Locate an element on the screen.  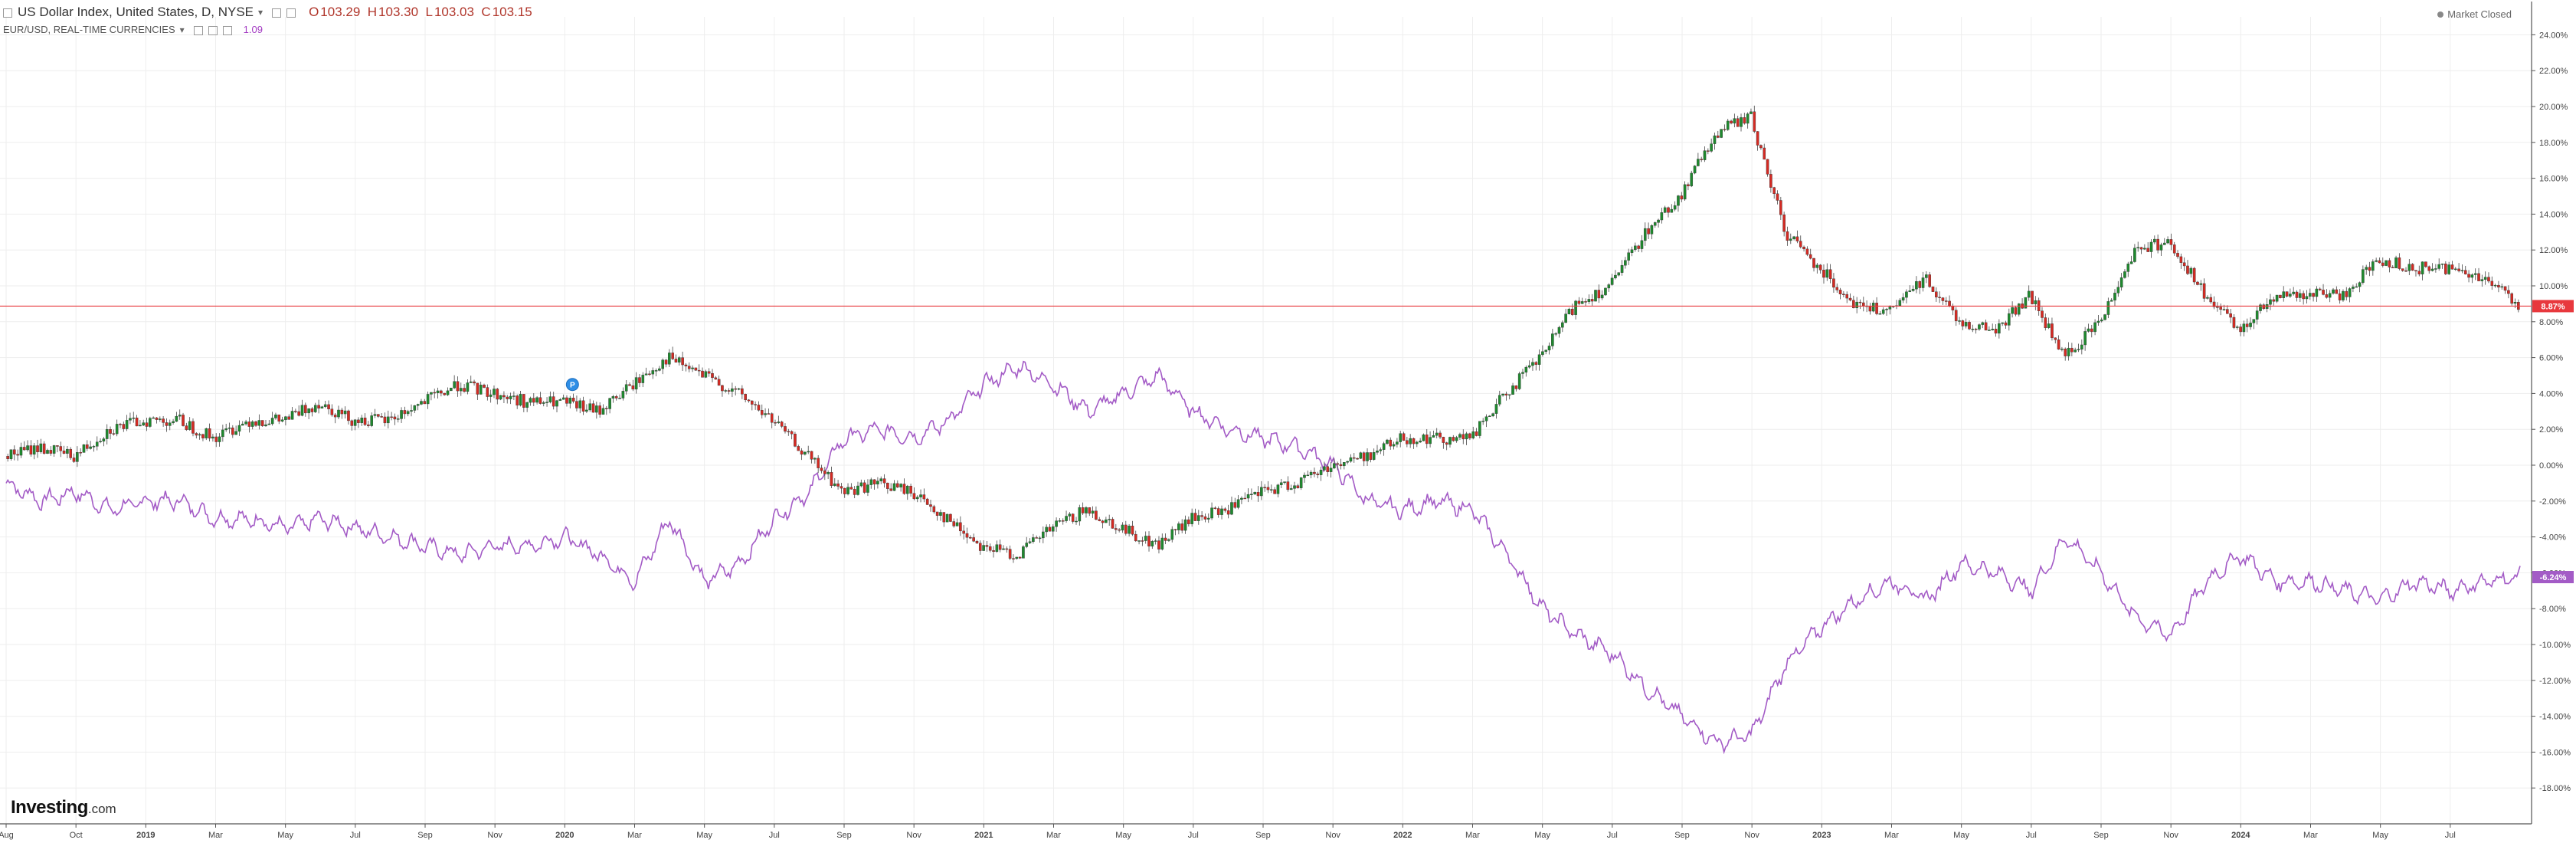
x-tick-label: Mar is located at coordinates (1472, 835).